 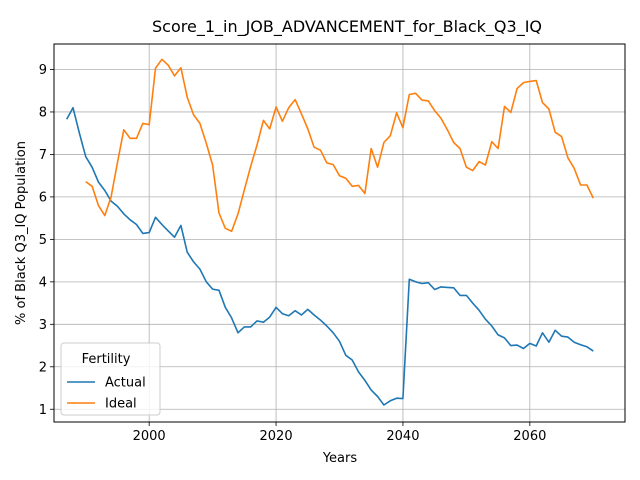 I want to click on y-tick-label: 1, so click(x=43, y=410).